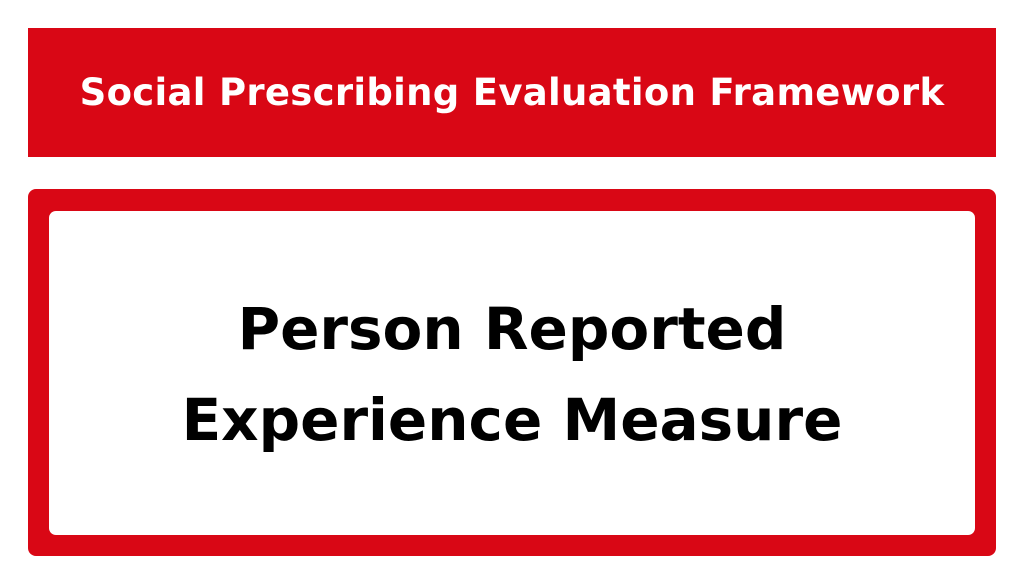  Describe the element at coordinates (512, 329) in the screenshot. I see `main-title-line-1: Person Reported` at that location.